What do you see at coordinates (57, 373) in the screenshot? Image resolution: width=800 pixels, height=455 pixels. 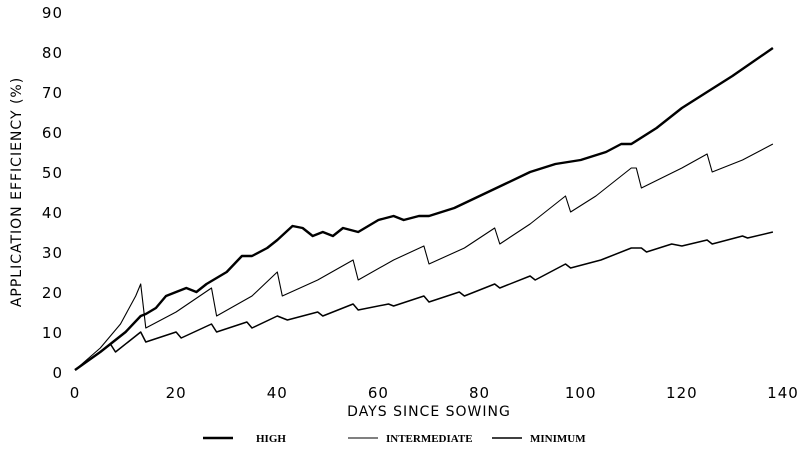 I see `y-tick-label: 0` at bounding box center [57, 373].